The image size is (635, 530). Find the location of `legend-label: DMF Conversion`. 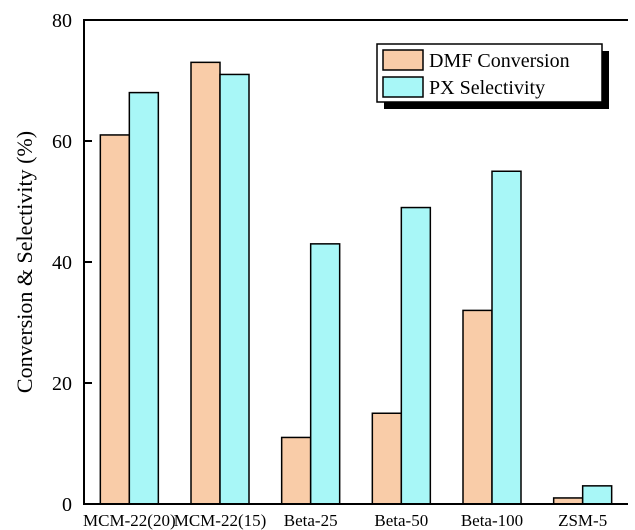

legend-label: DMF Conversion is located at coordinates (499, 61).